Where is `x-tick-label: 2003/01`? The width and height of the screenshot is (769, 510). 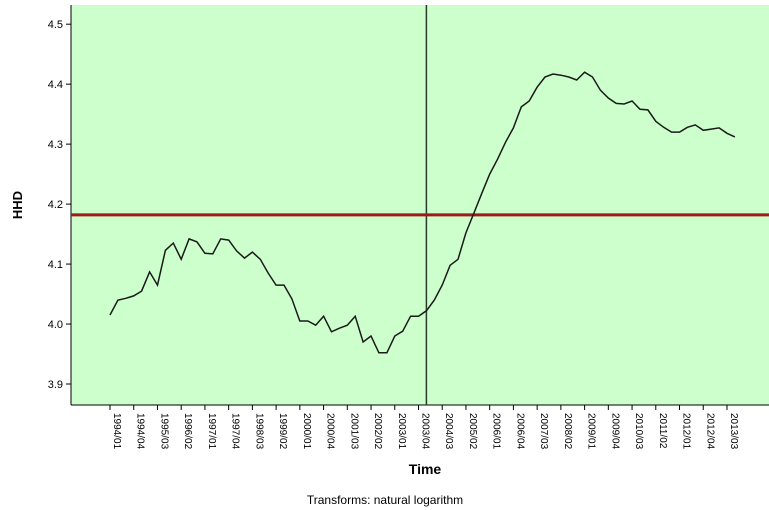
x-tick-label: 2003/01 is located at coordinates (401, 431).